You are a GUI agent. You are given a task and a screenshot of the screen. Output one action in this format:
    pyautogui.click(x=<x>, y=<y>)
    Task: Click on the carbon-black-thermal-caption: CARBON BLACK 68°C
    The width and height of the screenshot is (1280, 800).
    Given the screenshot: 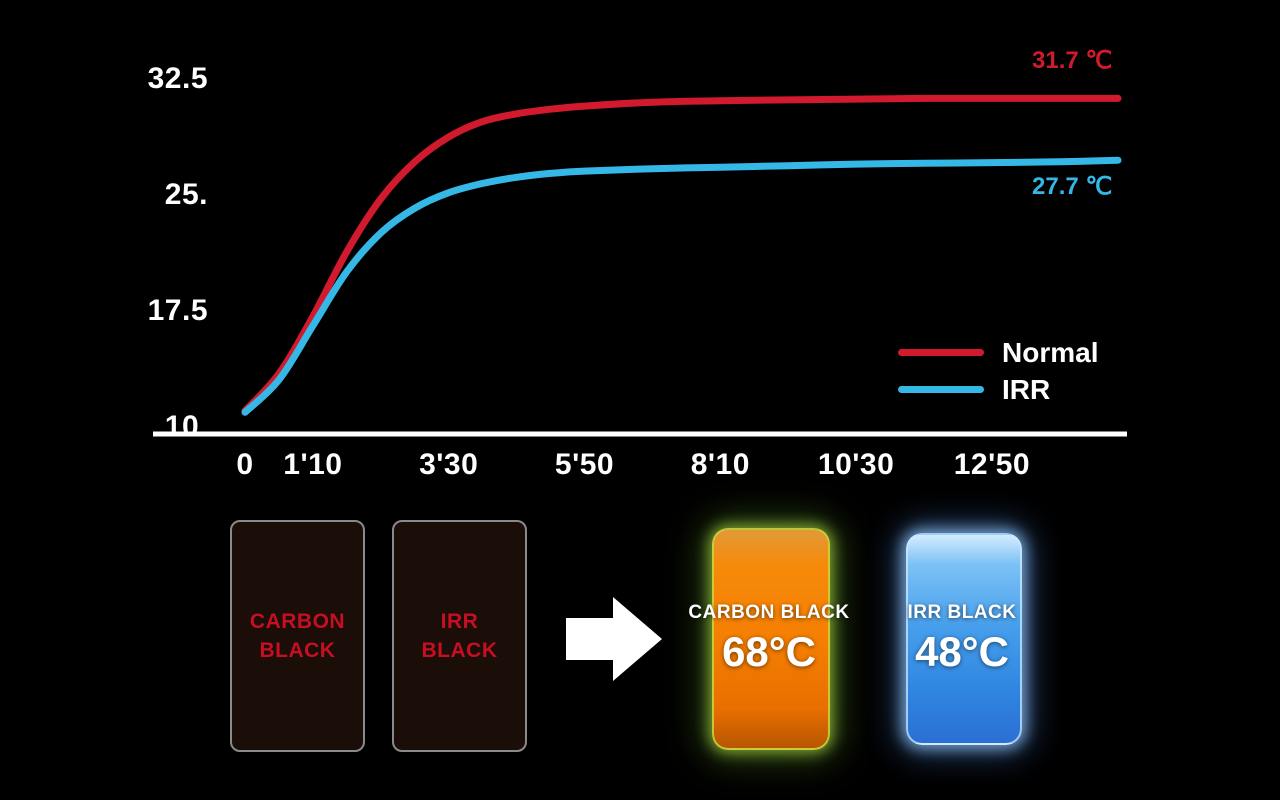 What is the action you would take?
    pyautogui.click(x=769, y=639)
    